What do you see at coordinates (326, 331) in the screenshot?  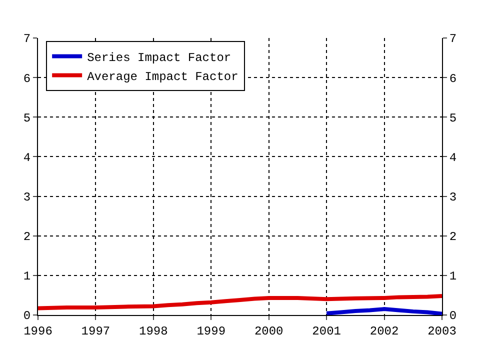 I see `x-tick-label: 2001` at bounding box center [326, 331].